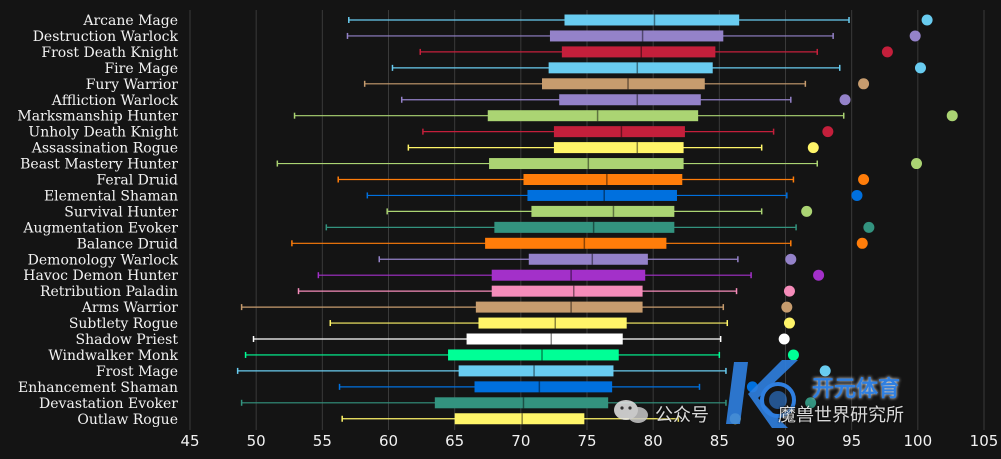 The height and width of the screenshot is (459, 1001). I want to click on x-tick-label: 60, so click(388, 441).